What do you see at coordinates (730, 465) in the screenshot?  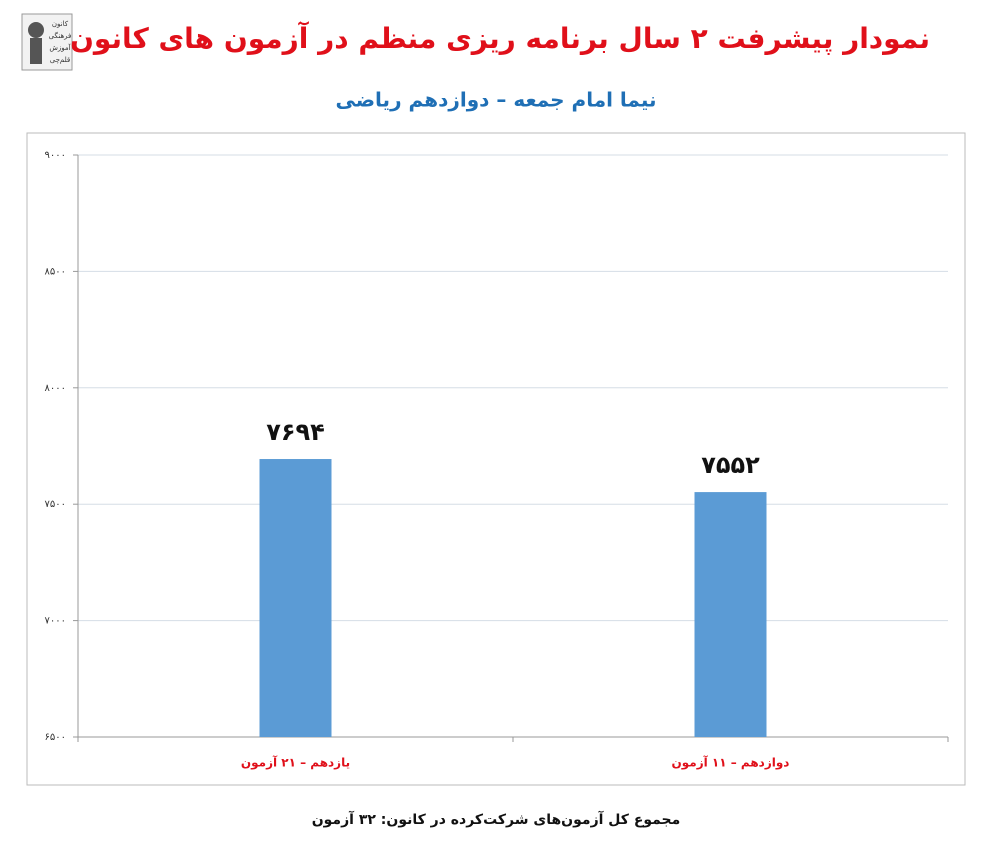 I see `value-label: ۷۵۵۲` at bounding box center [730, 465].